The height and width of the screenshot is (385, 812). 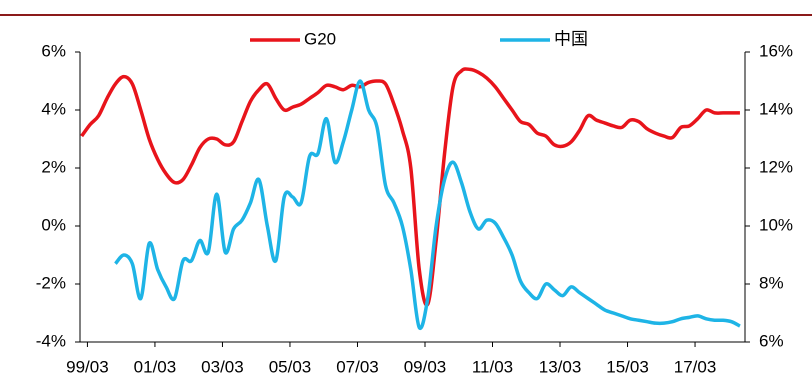 I want to click on y2-tick-label: 6%, so click(x=771, y=340).